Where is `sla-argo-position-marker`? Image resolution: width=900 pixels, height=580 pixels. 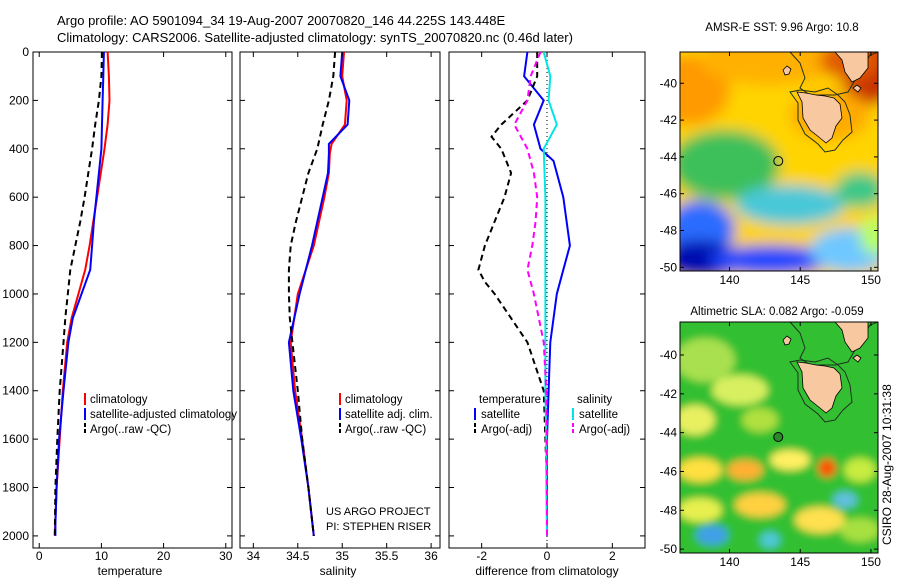 sla-argo-position-marker is located at coordinates (778, 437).